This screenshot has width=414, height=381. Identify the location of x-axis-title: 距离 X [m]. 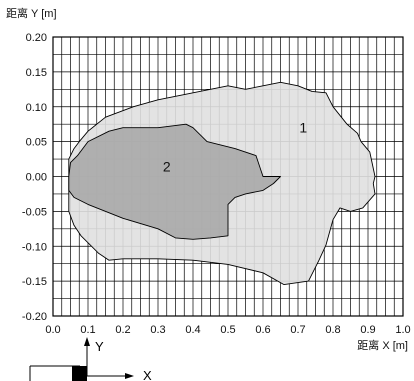
(382, 345).